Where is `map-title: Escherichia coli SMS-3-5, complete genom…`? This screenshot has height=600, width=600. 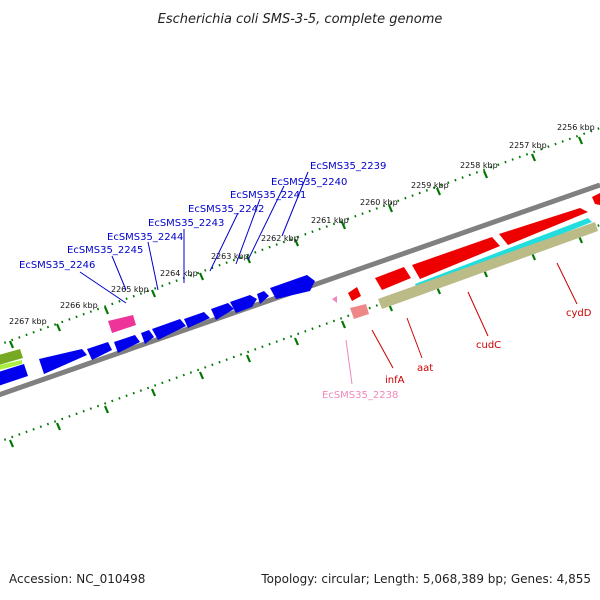 map-title: Escherichia coli SMS-3-5, complete genom… is located at coordinates (300, 19).